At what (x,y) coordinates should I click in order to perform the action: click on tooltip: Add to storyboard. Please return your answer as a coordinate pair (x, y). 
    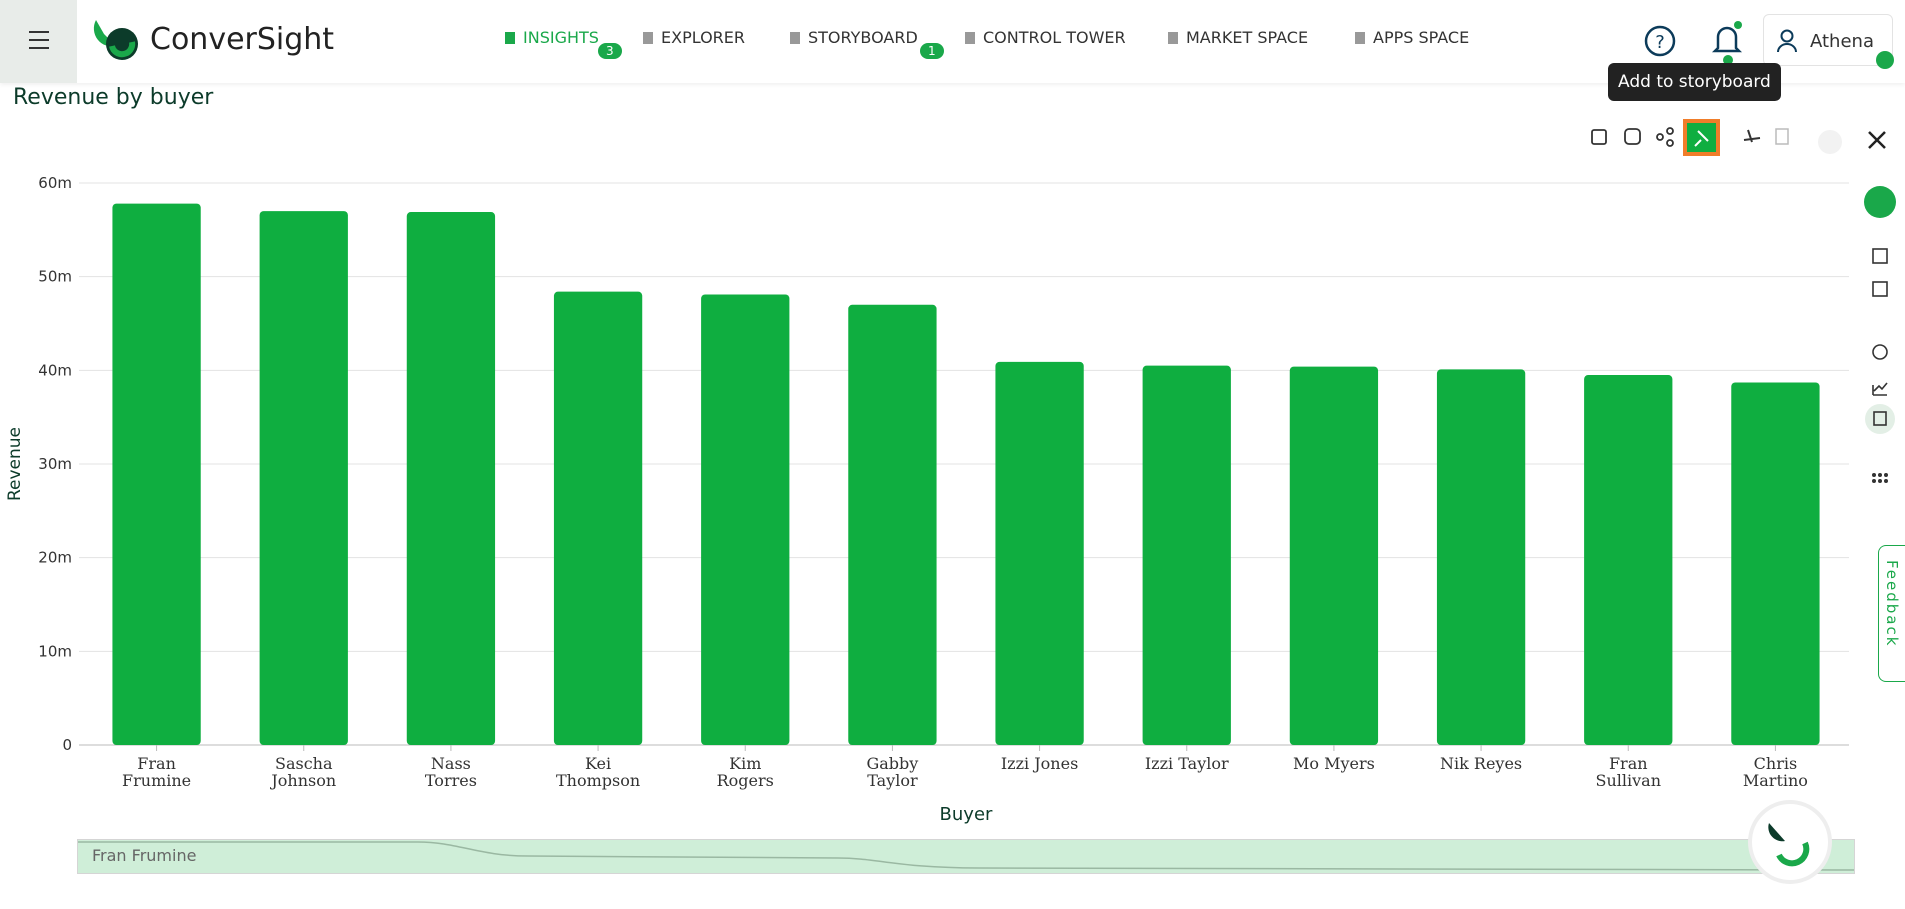
    Looking at the image, I should click on (1694, 82).